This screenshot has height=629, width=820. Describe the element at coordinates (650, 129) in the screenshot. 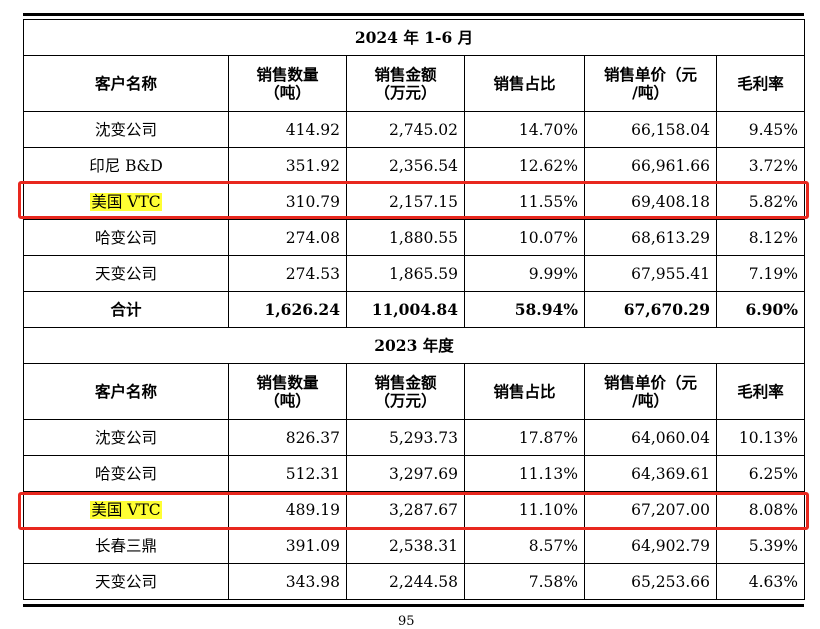

I see `cell-price: 66,158.04` at that location.